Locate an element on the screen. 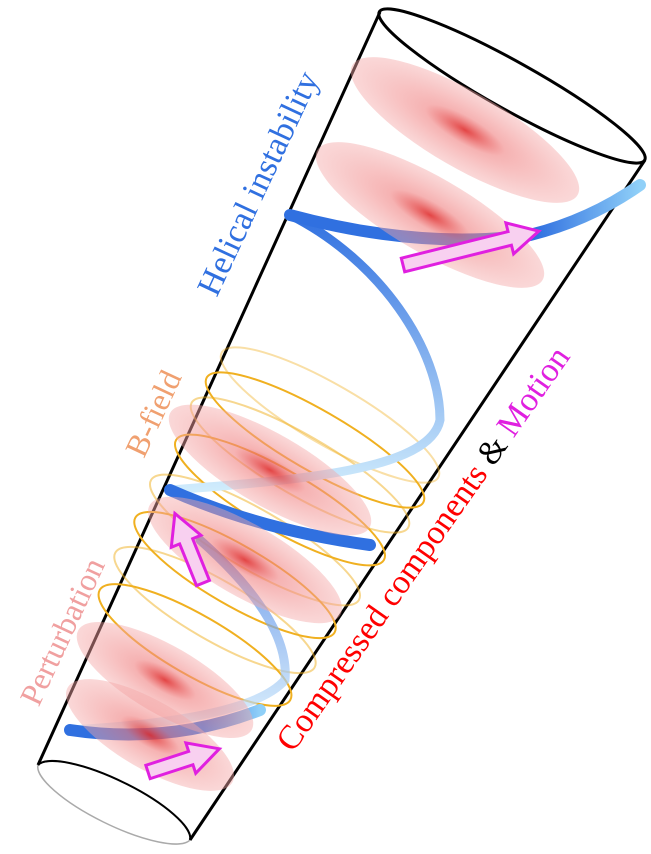 The height and width of the screenshot is (854, 651). caption-motion: Motion is located at coordinates (534, 391).